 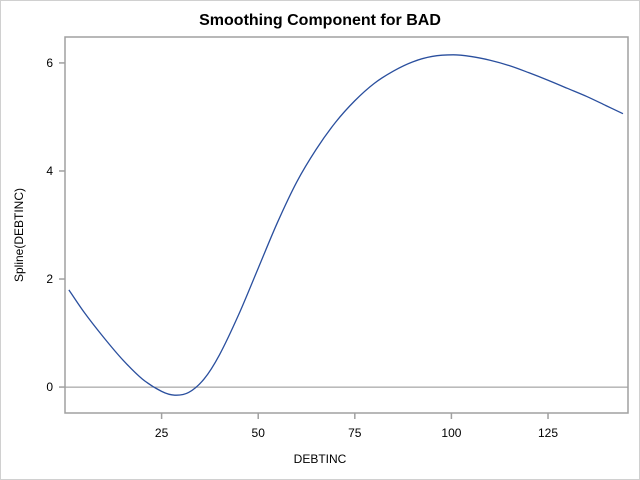 I want to click on x-axis-label: DEBTINC, so click(x=320, y=459).